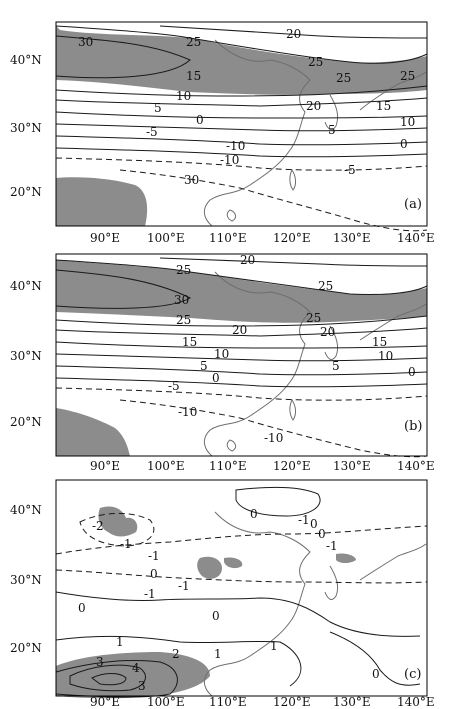 The image size is (474, 709). I want to click on contour-label: 4, so click(136, 668).